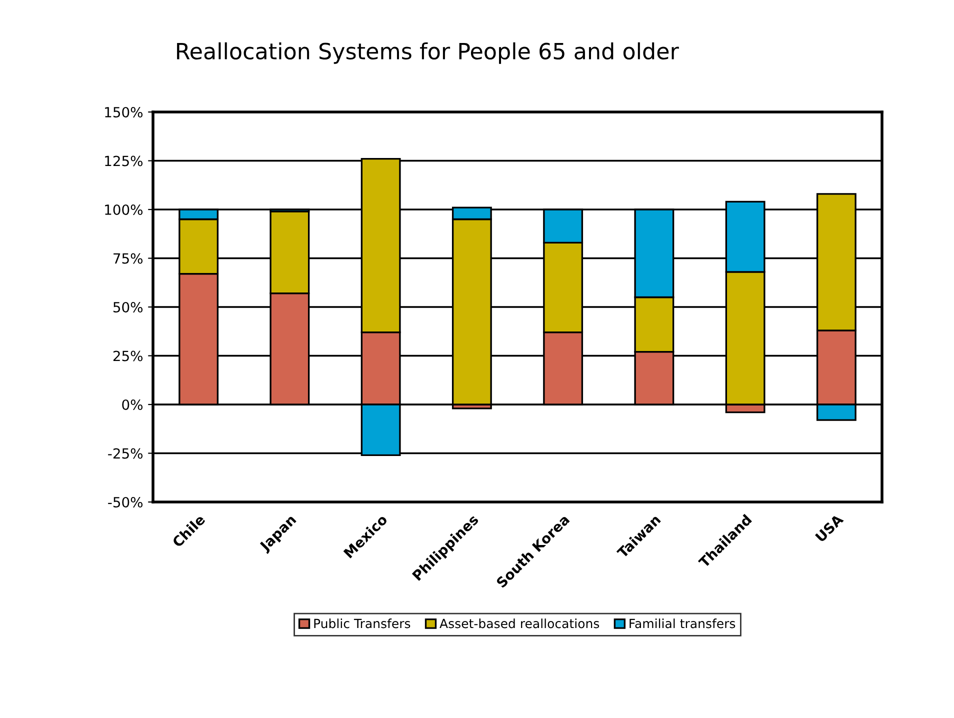  I want to click on legend-label: Asset-based reallocations, so click(520, 623).